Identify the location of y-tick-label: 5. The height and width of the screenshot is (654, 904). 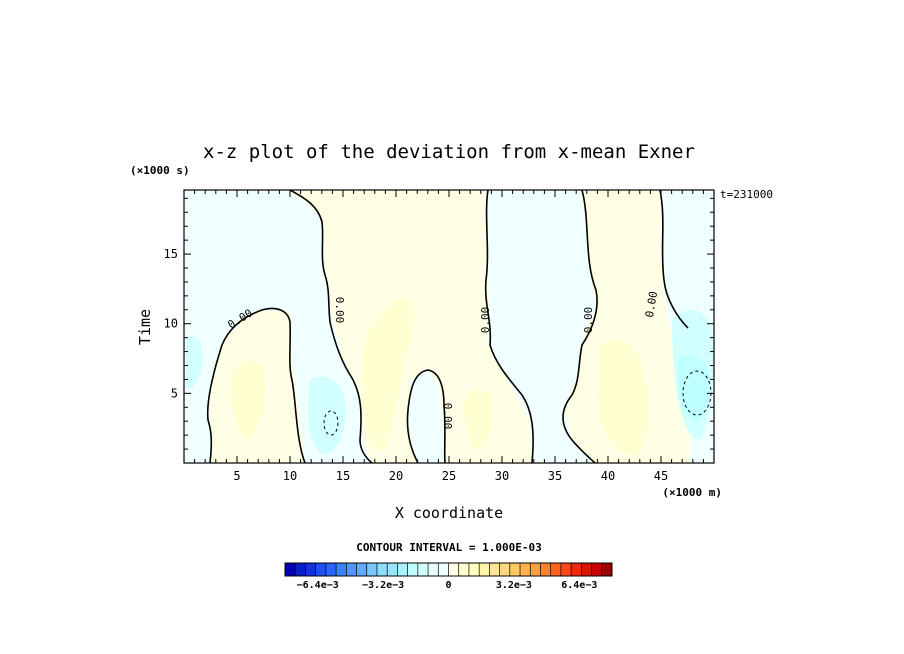
(174, 393).